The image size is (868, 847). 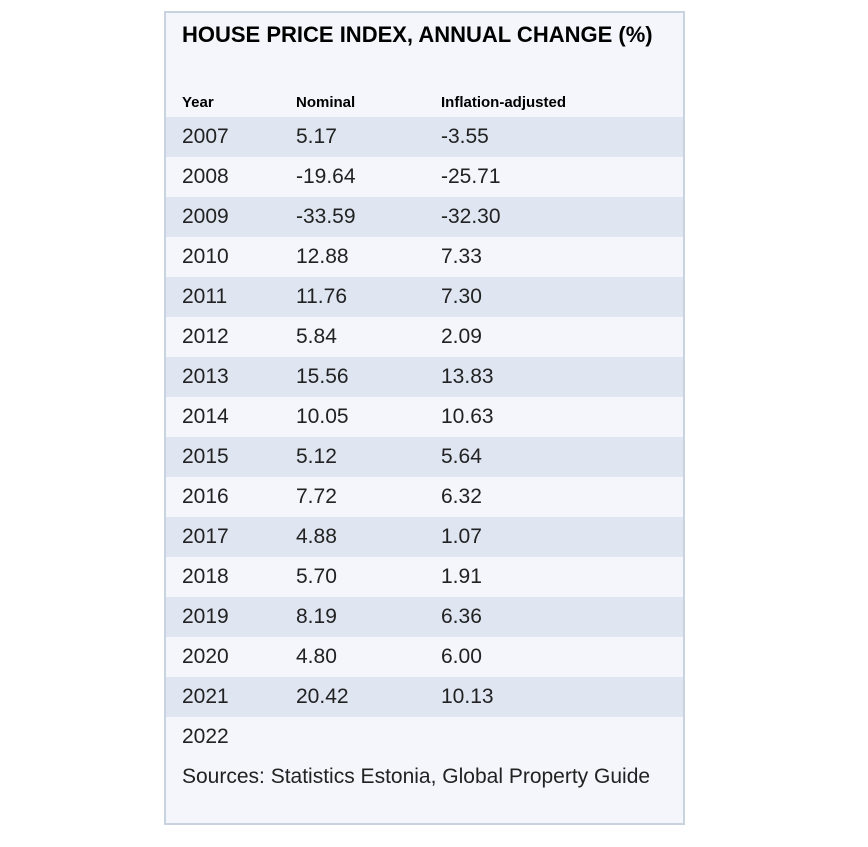 I want to click on cell-inflation-adjusted: 7.30, so click(x=461, y=296).